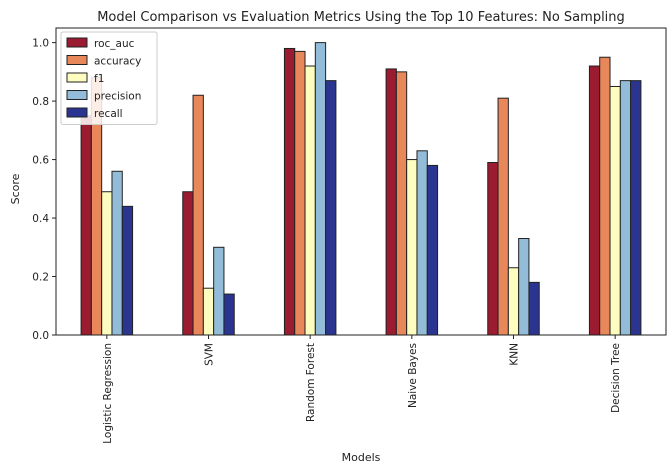 This screenshot has height=464, width=668. Describe the element at coordinates (311, 382) in the screenshot. I see `x-tick-label: Random Forest` at that location.